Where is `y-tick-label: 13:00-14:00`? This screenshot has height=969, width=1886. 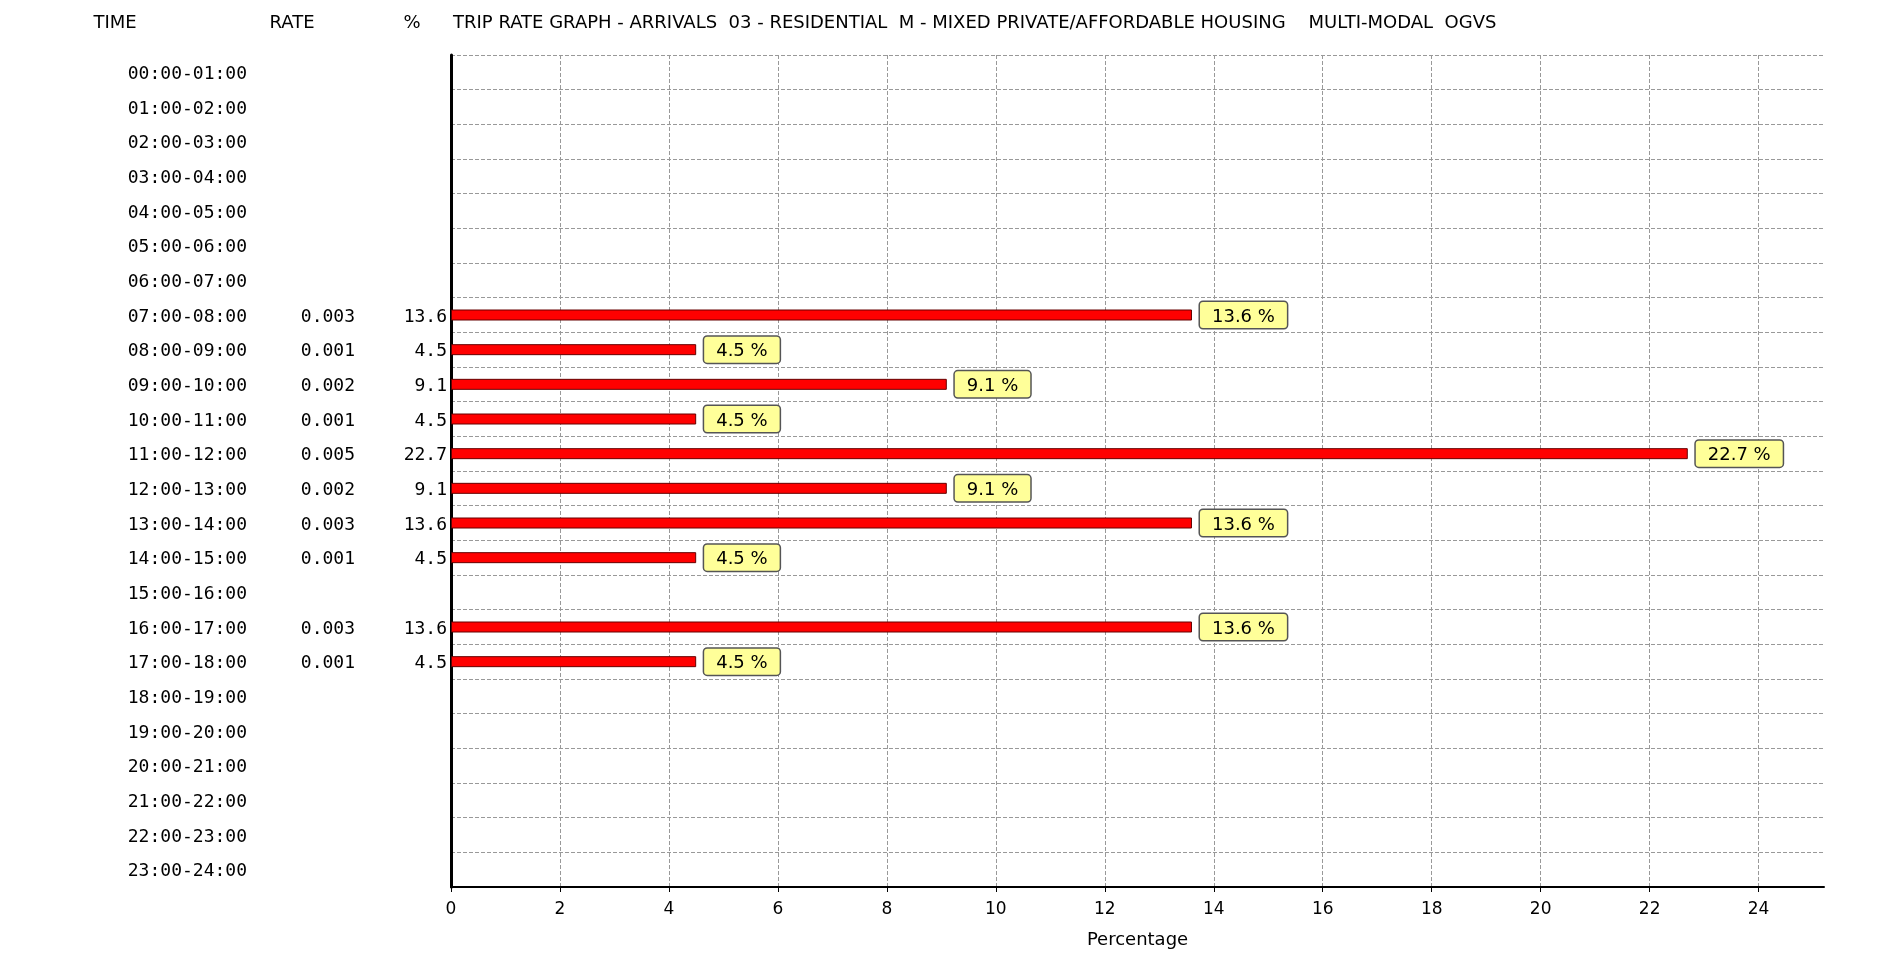 y-tick-label: 13:00-14:00 is located at coordinates (187, 523).